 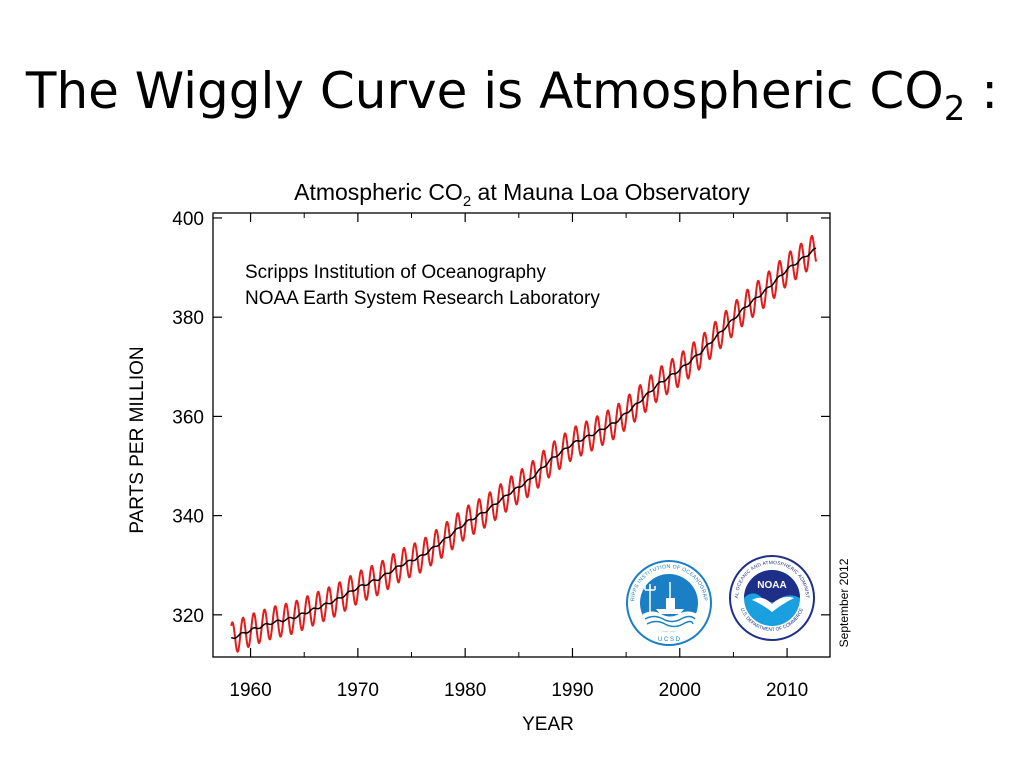 I want to click on x-axis-label: YEAR, so click(x=548, y=724).